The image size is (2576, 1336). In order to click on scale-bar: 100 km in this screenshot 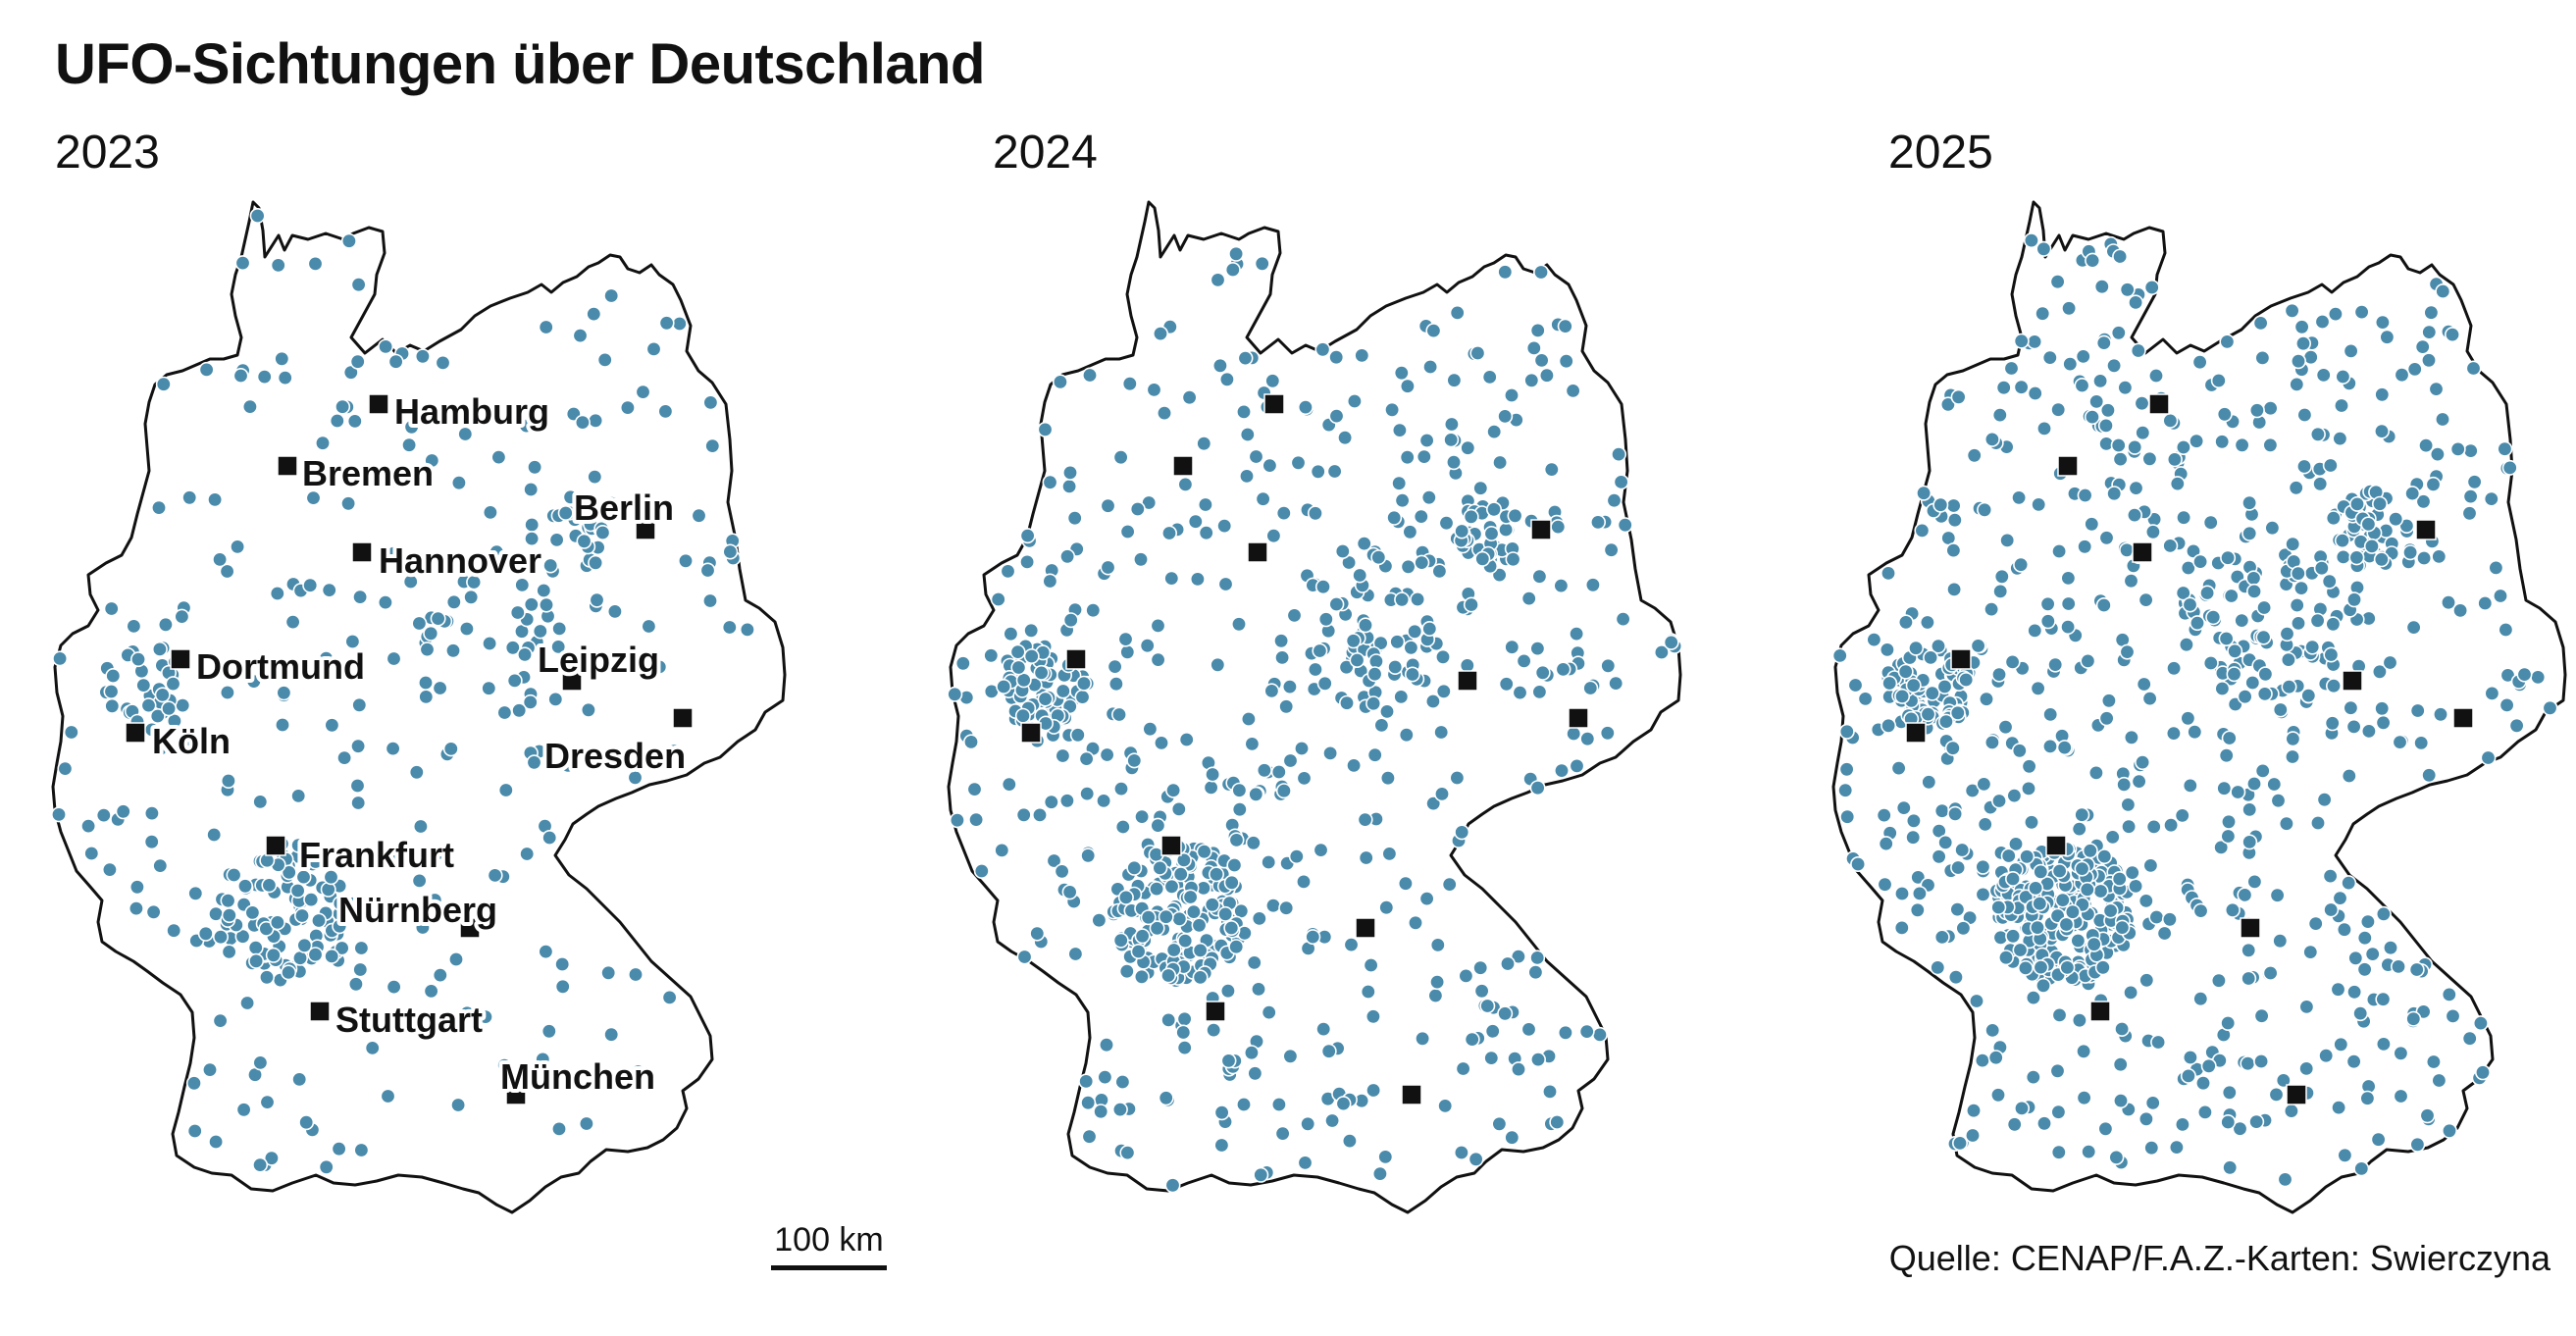, I will do `click(829, 1245)`.